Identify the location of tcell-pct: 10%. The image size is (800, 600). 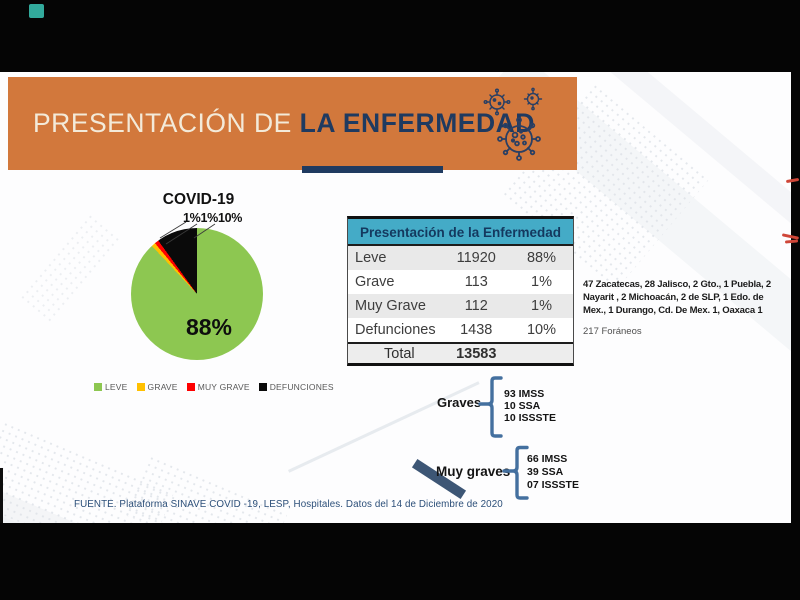
(541, 330).